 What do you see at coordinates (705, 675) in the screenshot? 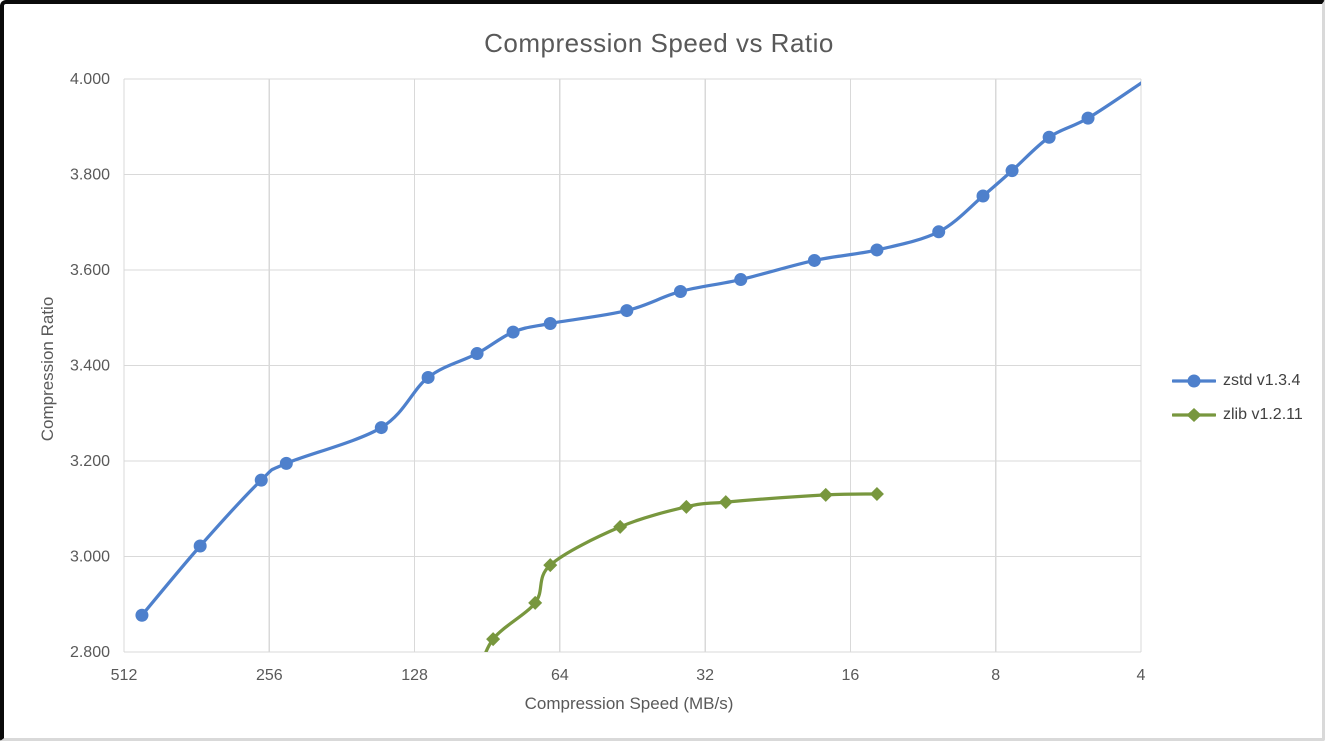
I see `x-tick-label: 32` at bounding box center [705, 675].